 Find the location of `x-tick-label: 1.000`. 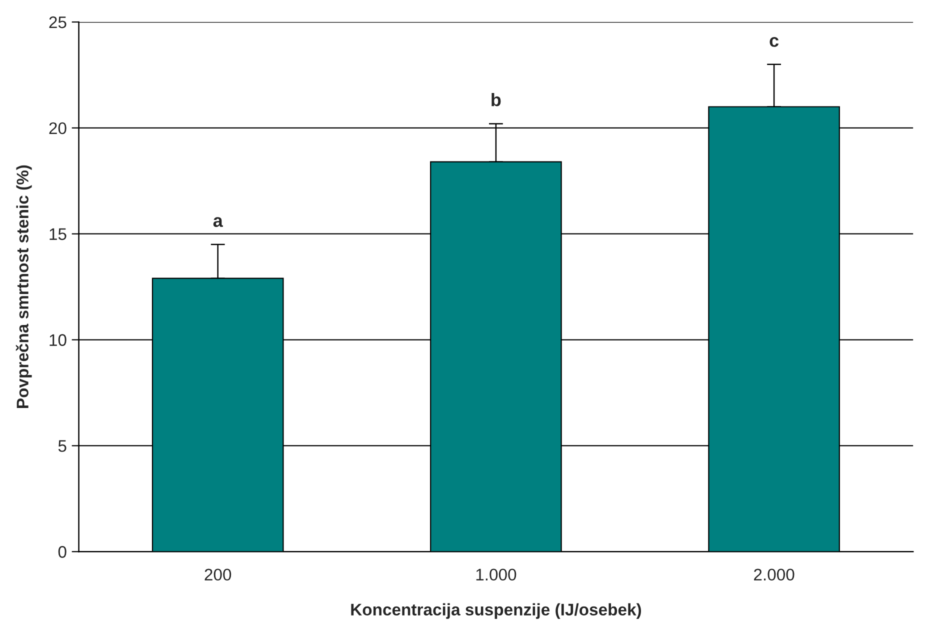

x-tick-label: 1.000 is located at coordinates (496, 574).